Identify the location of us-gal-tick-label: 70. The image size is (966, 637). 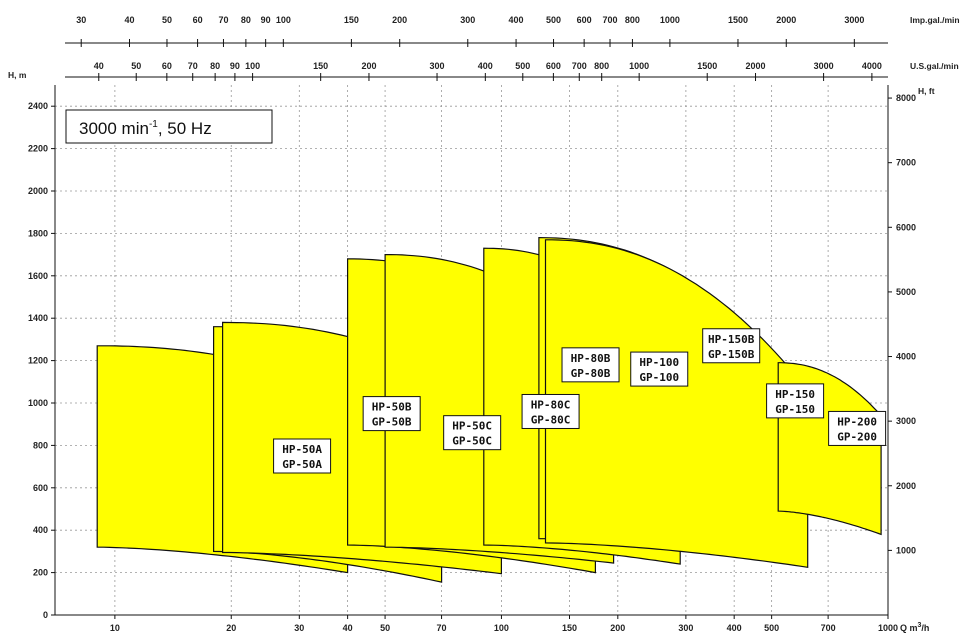
(193, 66).